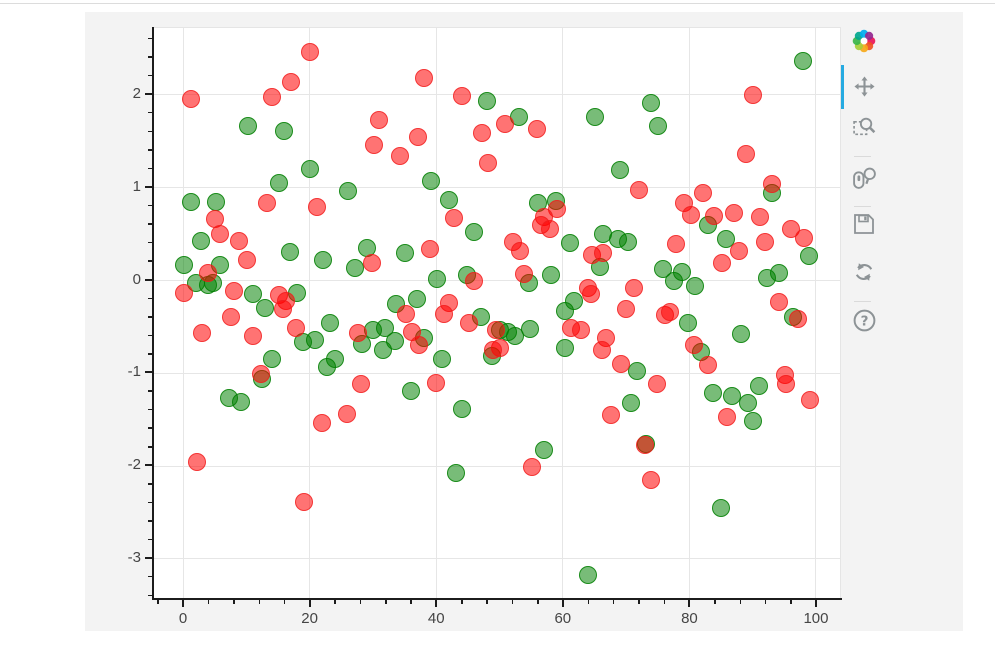 The width and height of the screenshot is (995, 656). What do you see at coordinates (862, 156) in the screenshot?
I see `toolbar-separator` at bounding box center [862, 156].